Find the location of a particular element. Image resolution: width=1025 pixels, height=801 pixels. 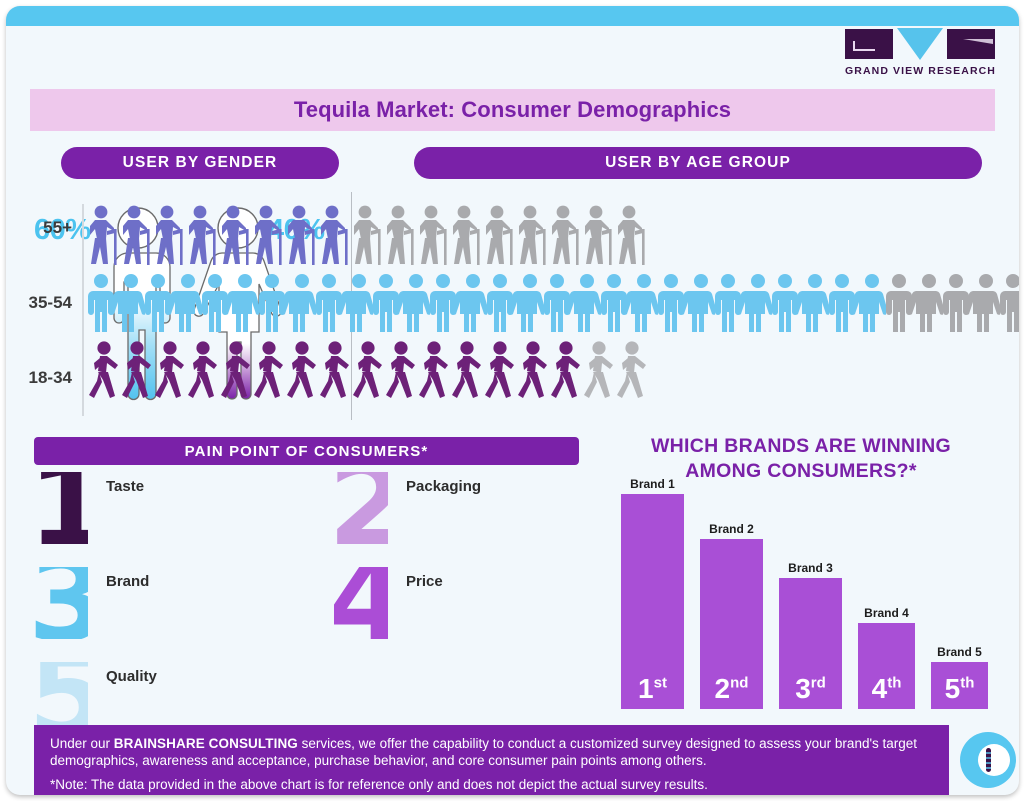

pain-numeral-2-icon: 2 is located at coordinates (361, 508).